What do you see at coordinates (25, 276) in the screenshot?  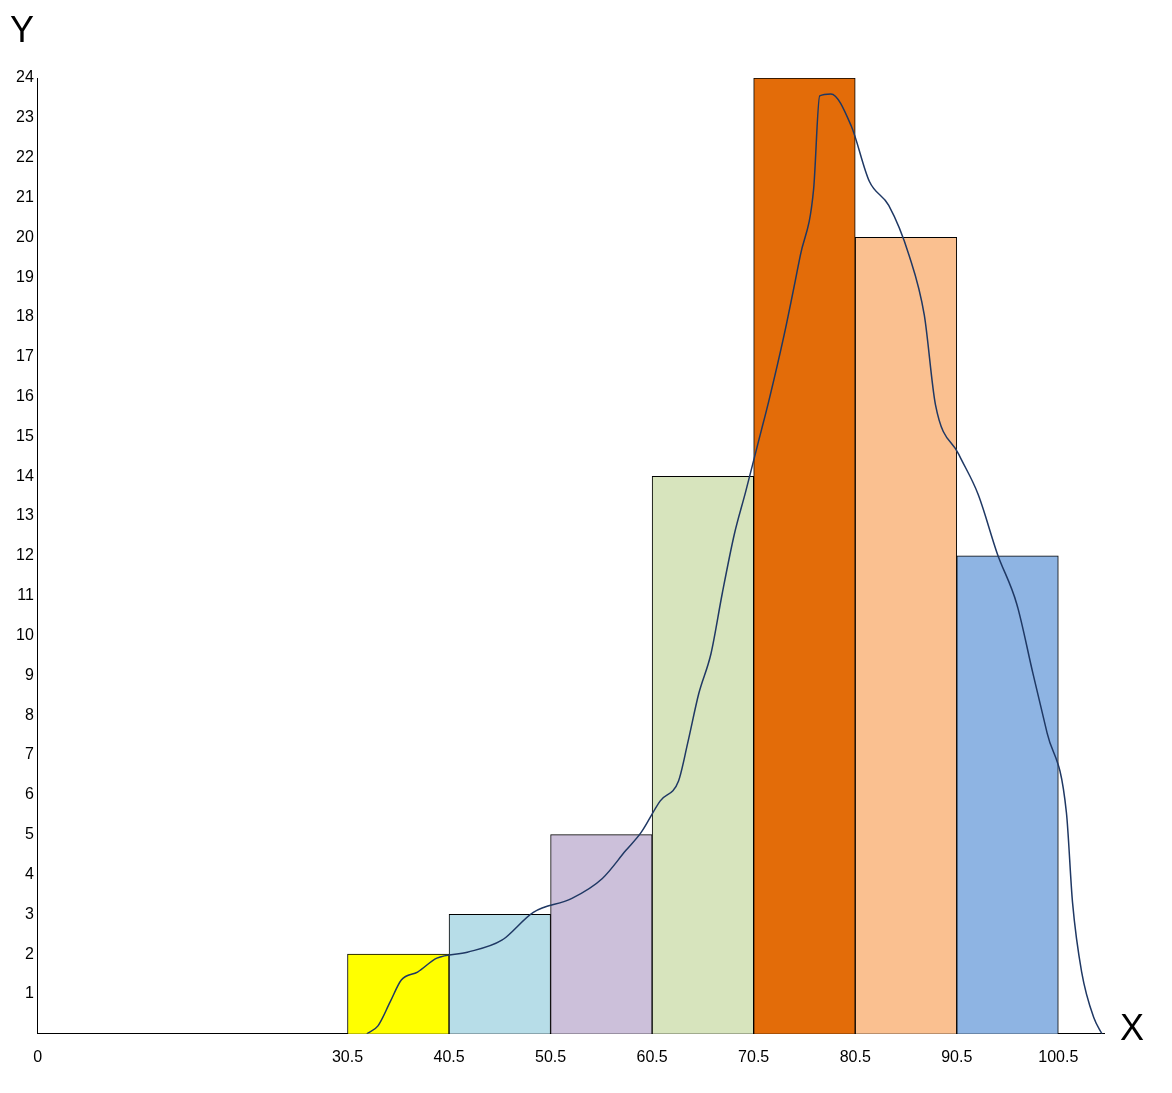 I see `y-tick-label: 19` at bounding box center [25, 276].